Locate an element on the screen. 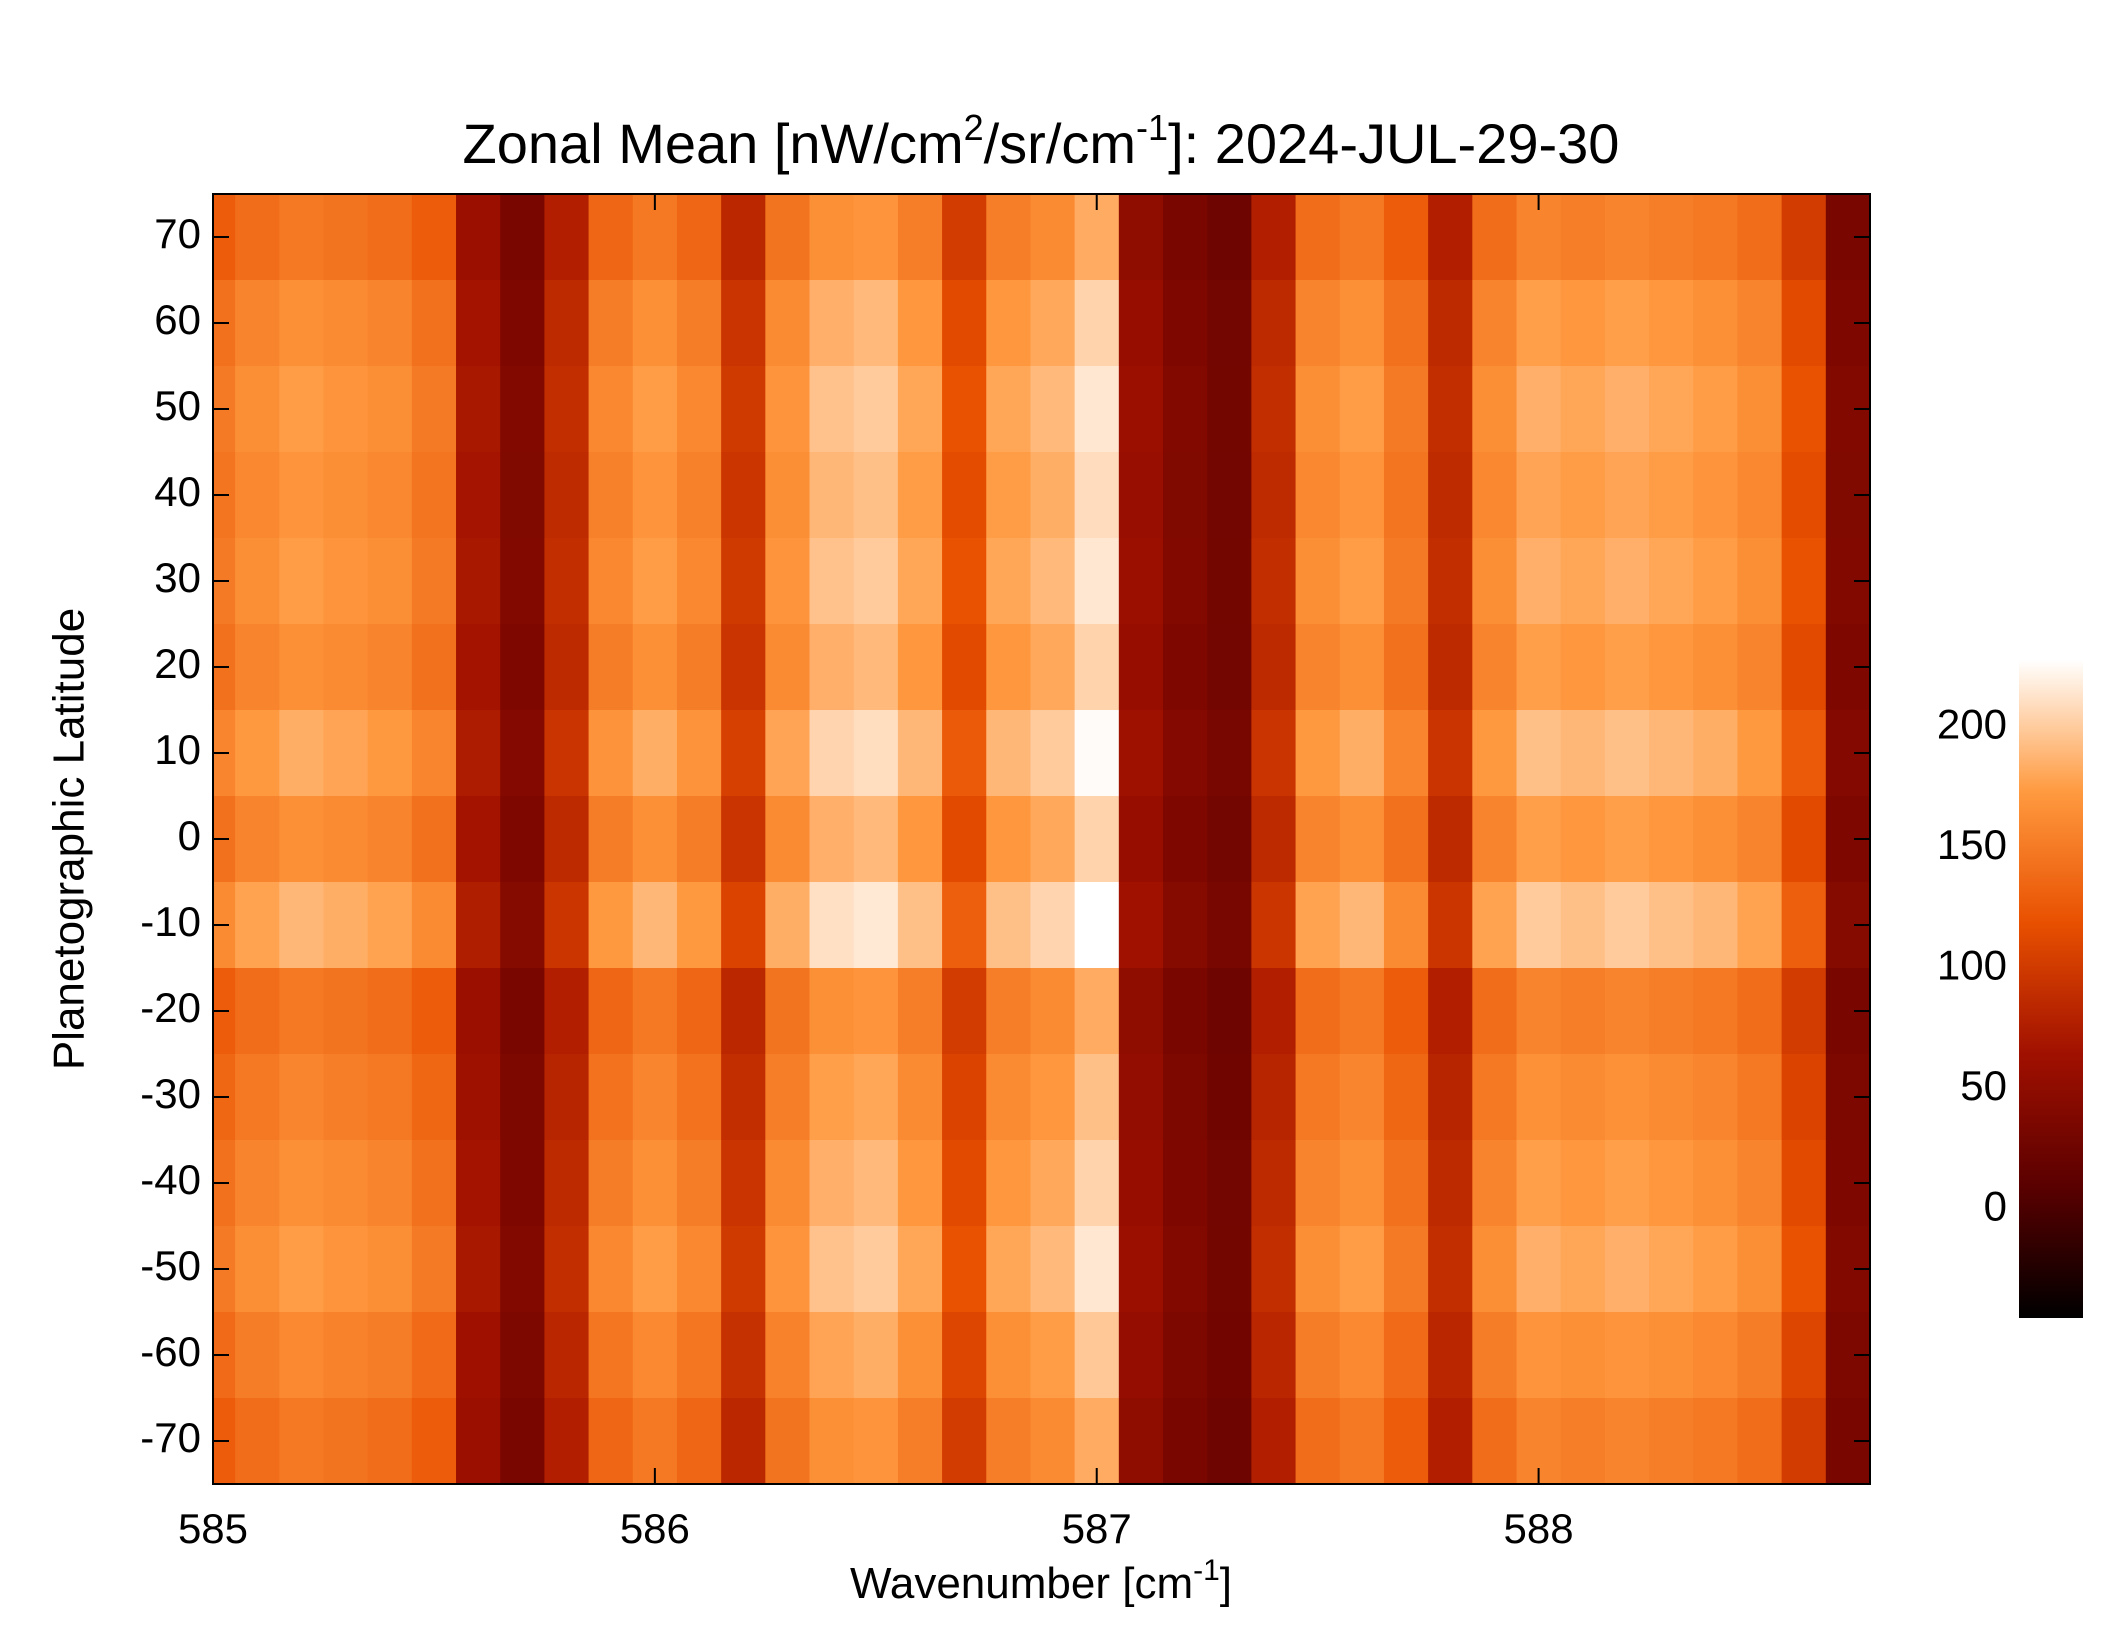 This screenshot has width=2125, height=1650. colorbar-tick-label: 150 is located at coordinates (1972, 844).